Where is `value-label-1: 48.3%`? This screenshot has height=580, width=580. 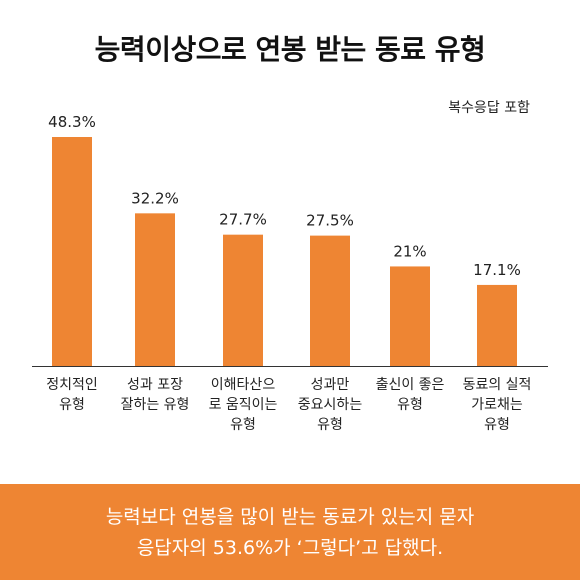
value-label-1: 48.3% is located at coordinates (72, 122).